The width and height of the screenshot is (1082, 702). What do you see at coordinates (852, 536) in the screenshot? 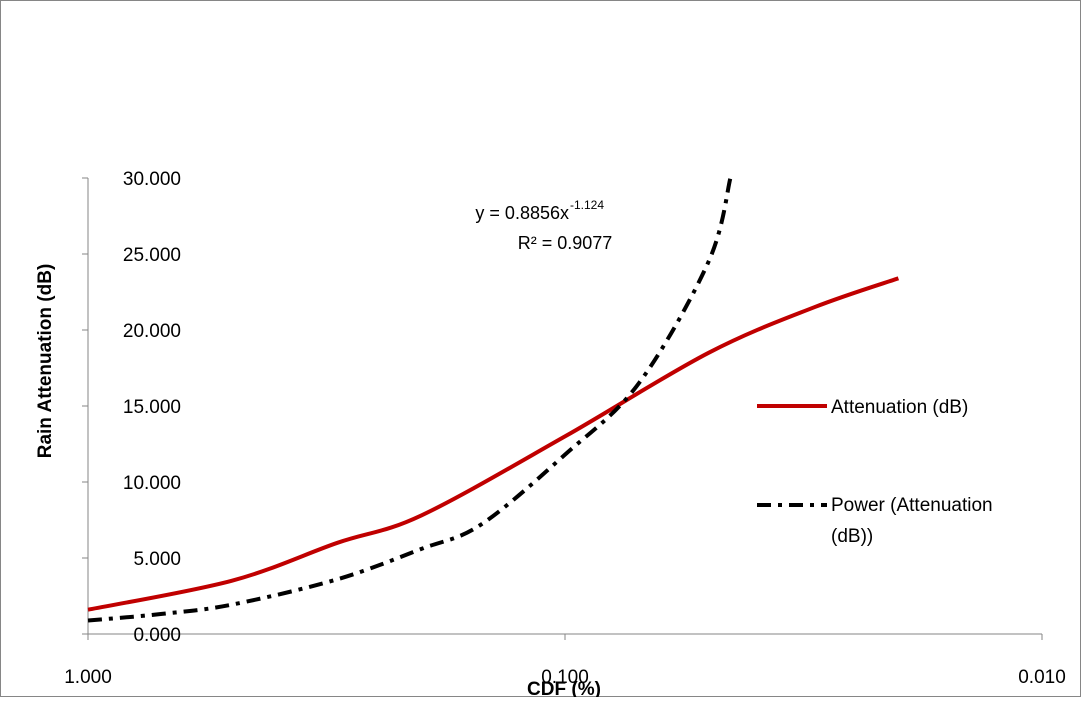
I see `legend-label-power-line2: (dB))` at bounding box center [852, 536].